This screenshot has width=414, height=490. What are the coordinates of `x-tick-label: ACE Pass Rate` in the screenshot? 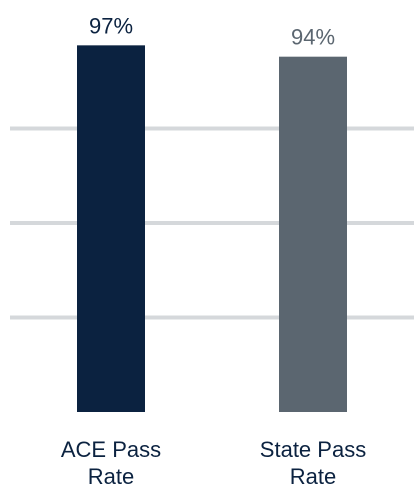 It's located at (111, 463).